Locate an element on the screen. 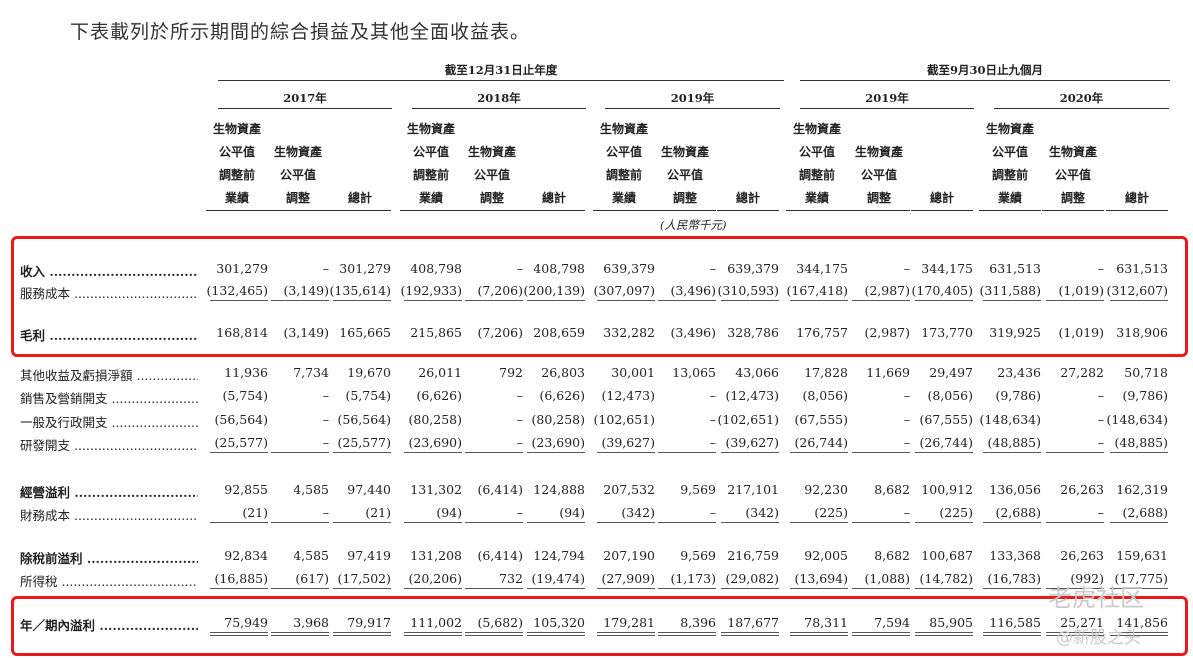  table-cell: 133,368 is located at coordinates (1015, 555).